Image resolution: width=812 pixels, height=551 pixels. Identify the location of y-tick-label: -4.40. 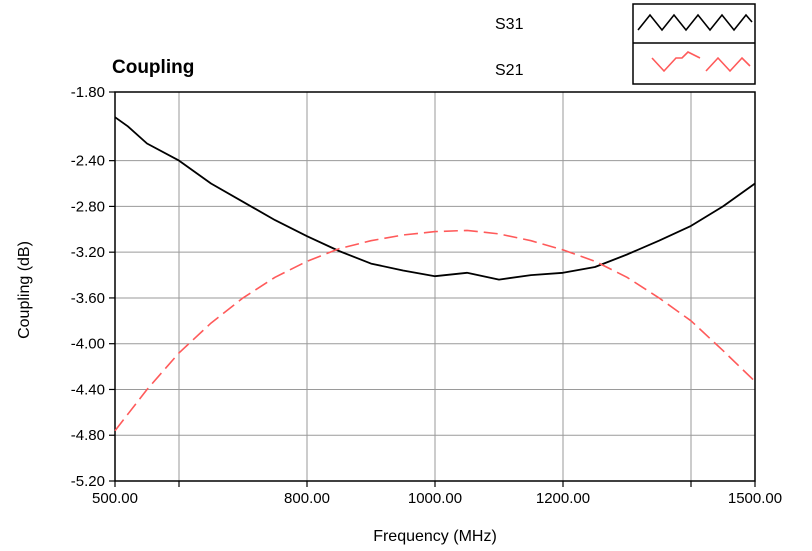
(88, 389).